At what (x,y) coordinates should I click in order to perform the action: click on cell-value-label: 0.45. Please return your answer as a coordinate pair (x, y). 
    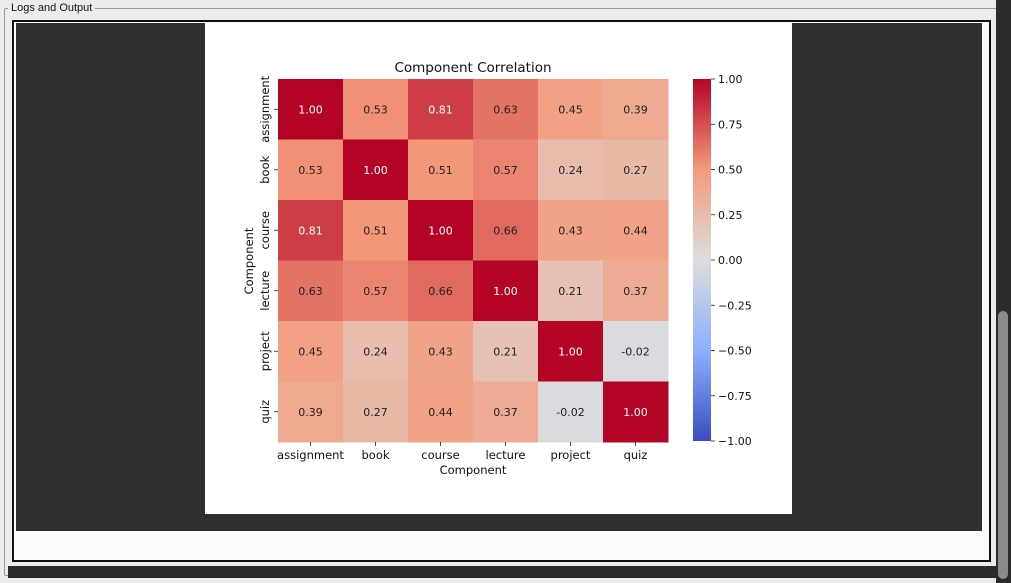
    Looking at the image, I should click on (310, 351).